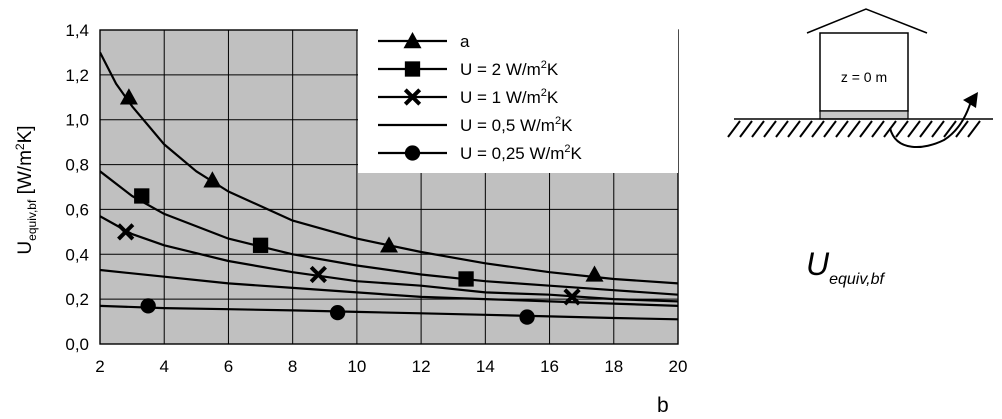  What do you see at coordinates (77, 30) in the screenshot?
I see `y-tick-label: 1,4` at bounding box center [77, 30].